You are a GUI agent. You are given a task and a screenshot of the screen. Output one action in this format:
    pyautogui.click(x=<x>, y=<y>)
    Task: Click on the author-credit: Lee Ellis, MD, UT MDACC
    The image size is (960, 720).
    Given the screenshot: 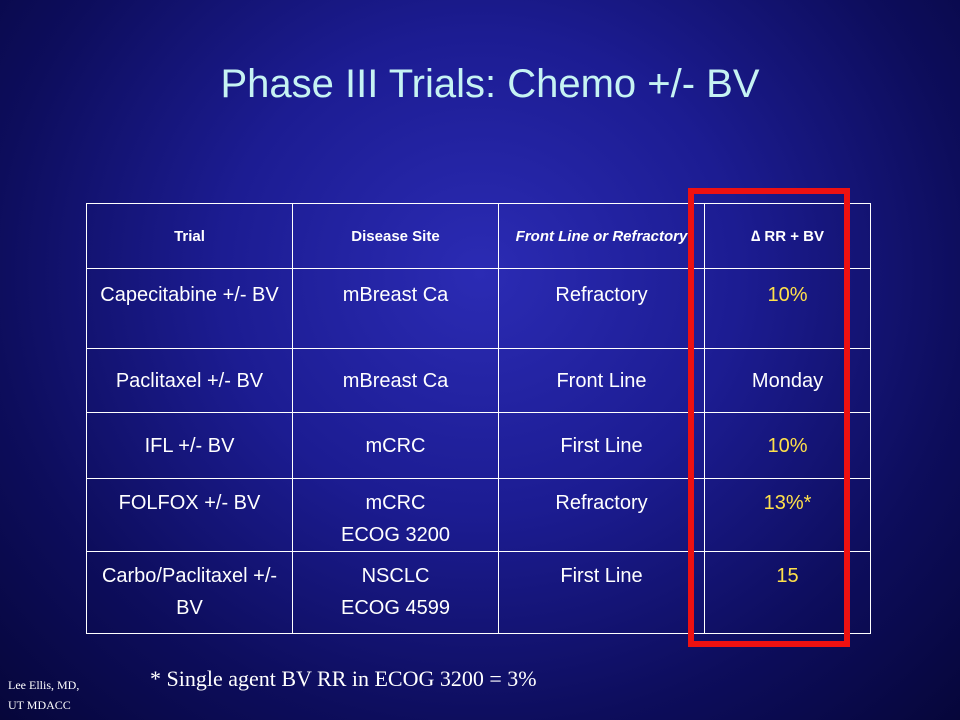 What is the action you would take?
    pyautogui.click(x=43, y=695)
    